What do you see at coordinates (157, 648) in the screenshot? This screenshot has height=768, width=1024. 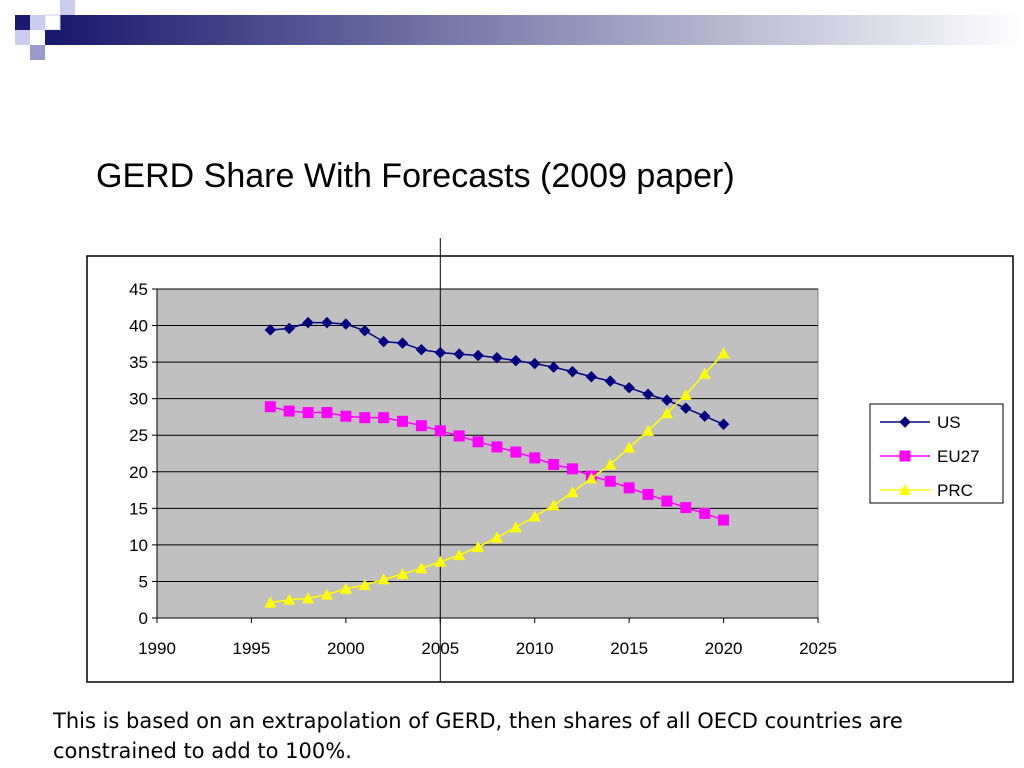 I see `x-tick-label: 1990` at bounding box center [157, 648].